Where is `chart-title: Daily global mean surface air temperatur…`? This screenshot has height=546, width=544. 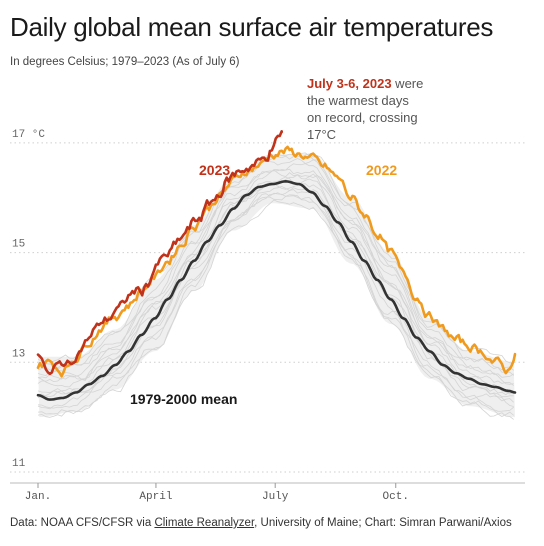 chart-title: Daily global mean surface air temperatur… is located at coordinates (252, 27).